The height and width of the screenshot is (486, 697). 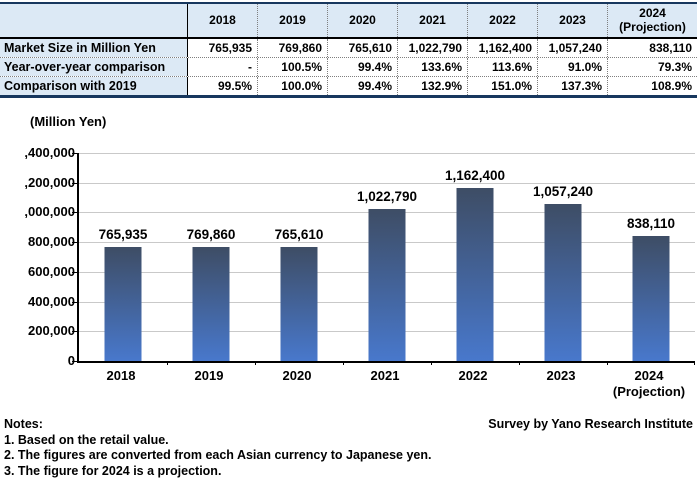 I want to click on bar-value-label: 769,860, so click(x=211, y=234).